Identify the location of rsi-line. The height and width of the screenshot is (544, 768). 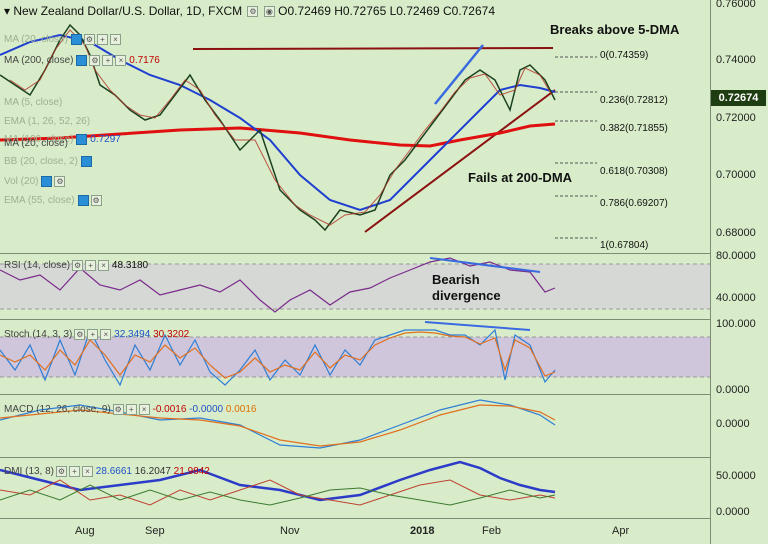
(278, 285).